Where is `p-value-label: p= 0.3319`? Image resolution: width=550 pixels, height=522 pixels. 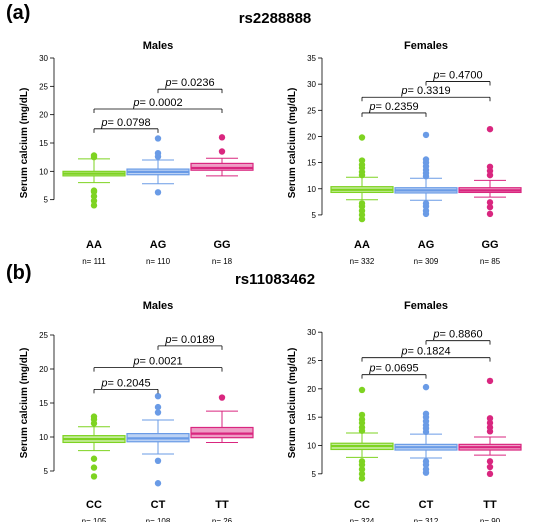
p-value-label: p= 0.3319 is located at coordinates (425, 91).